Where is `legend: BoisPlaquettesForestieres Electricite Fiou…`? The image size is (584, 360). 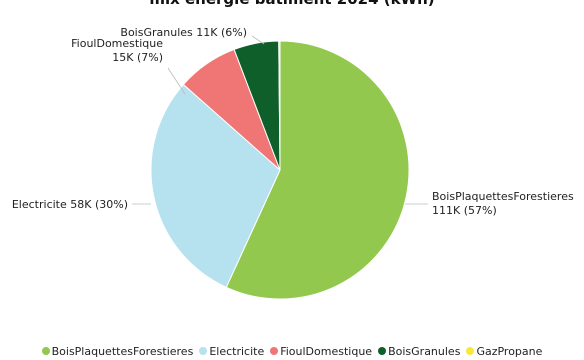
legend: BoisPlaquettesForestieres Electricite Fiou… is located at coordinates (292, 351).